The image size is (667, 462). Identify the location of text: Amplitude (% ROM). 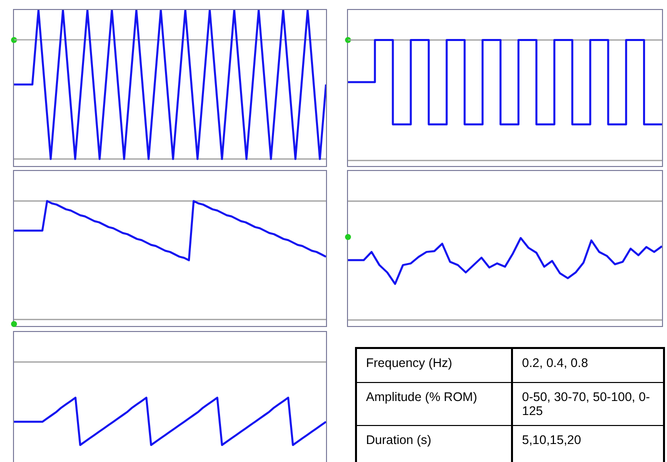
(434, 403).